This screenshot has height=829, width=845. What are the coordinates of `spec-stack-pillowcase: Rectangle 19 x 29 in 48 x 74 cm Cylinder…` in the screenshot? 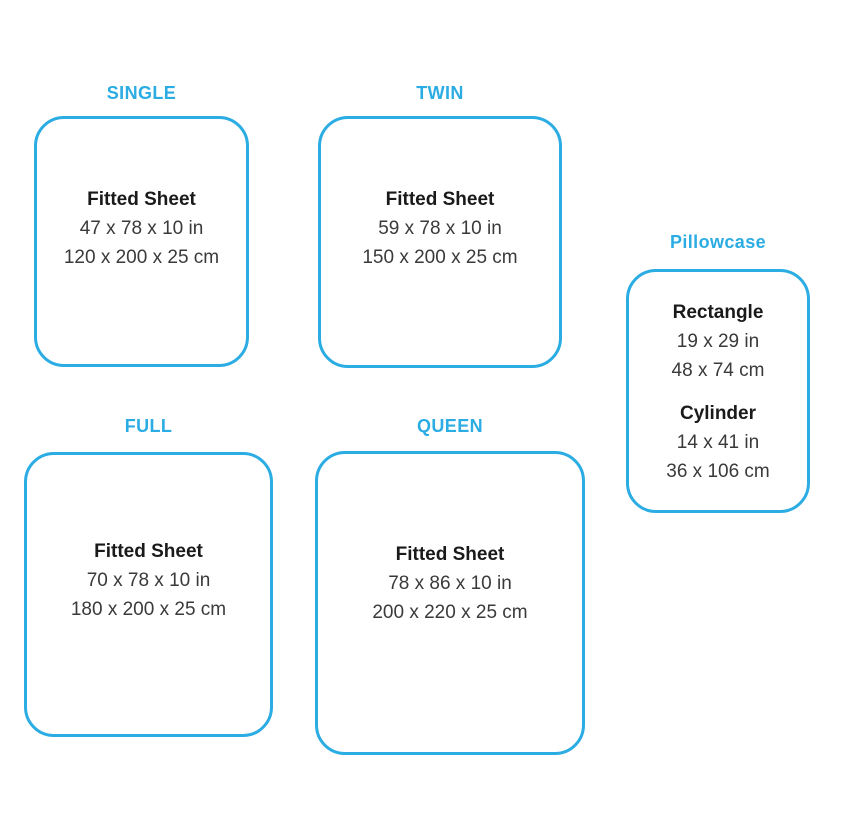 It's located at (718, 392).